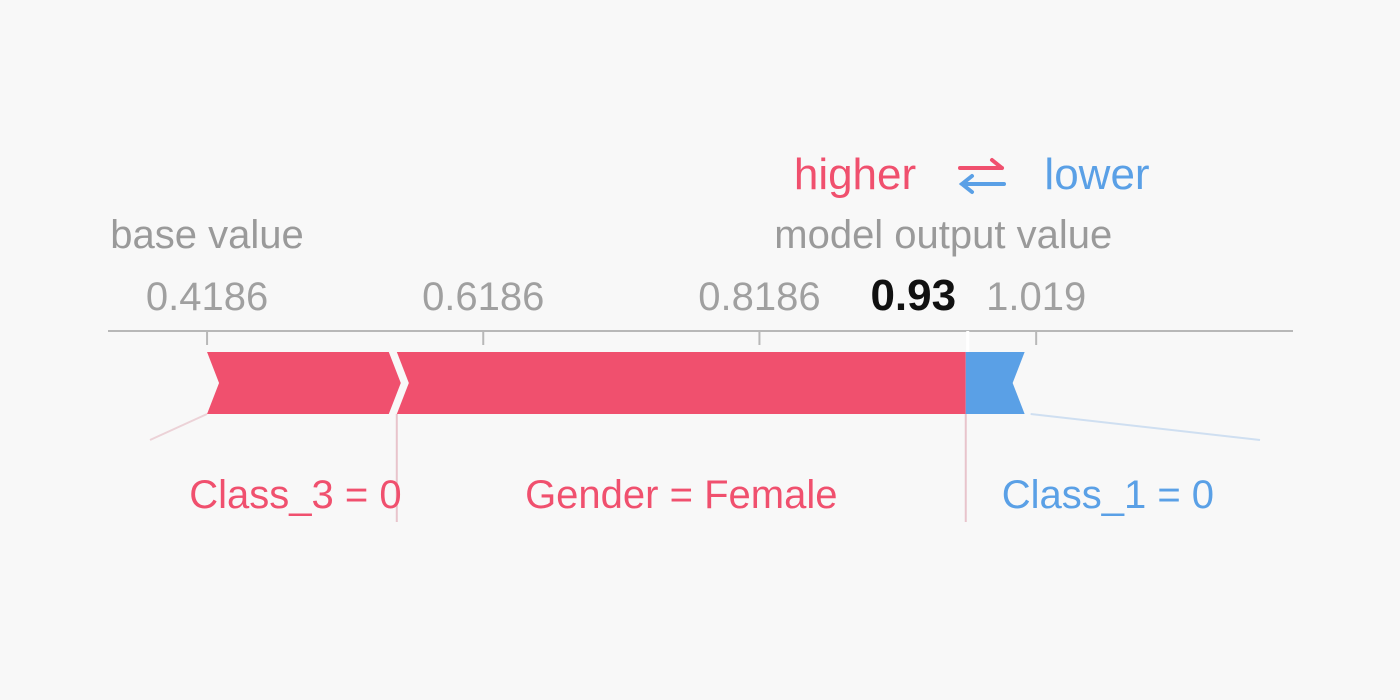  Describe the element at coordinates (913, 295) in the screenshot. I see `output-value: 0.93` at that location.